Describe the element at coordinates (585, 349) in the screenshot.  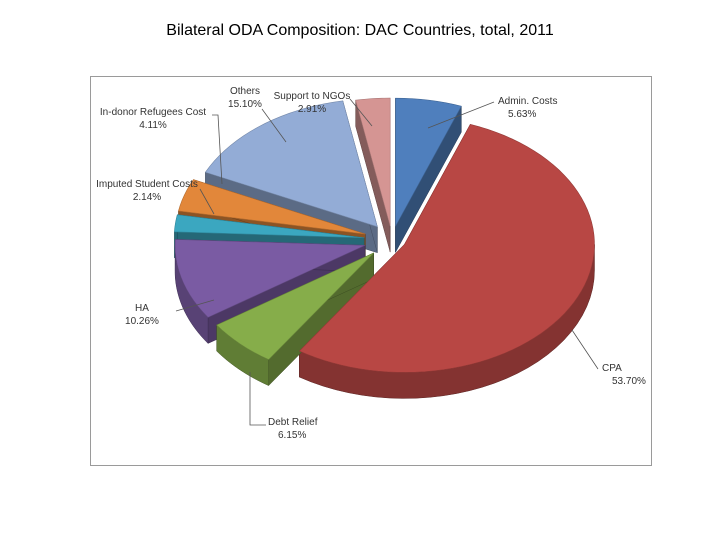
I see `leader-line-cpa` at that location.